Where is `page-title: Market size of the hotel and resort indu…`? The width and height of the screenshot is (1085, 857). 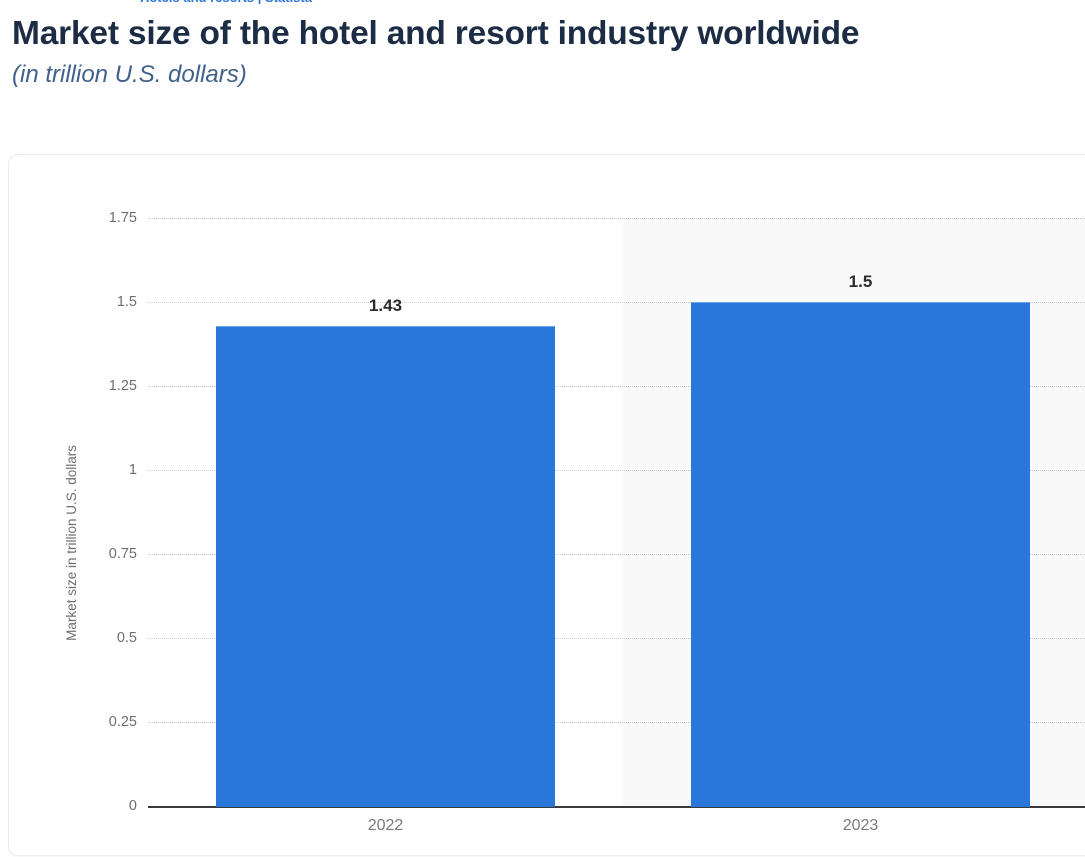
page-title: Market size of the hotel and resort indu… is located at coordinates (436, 33).